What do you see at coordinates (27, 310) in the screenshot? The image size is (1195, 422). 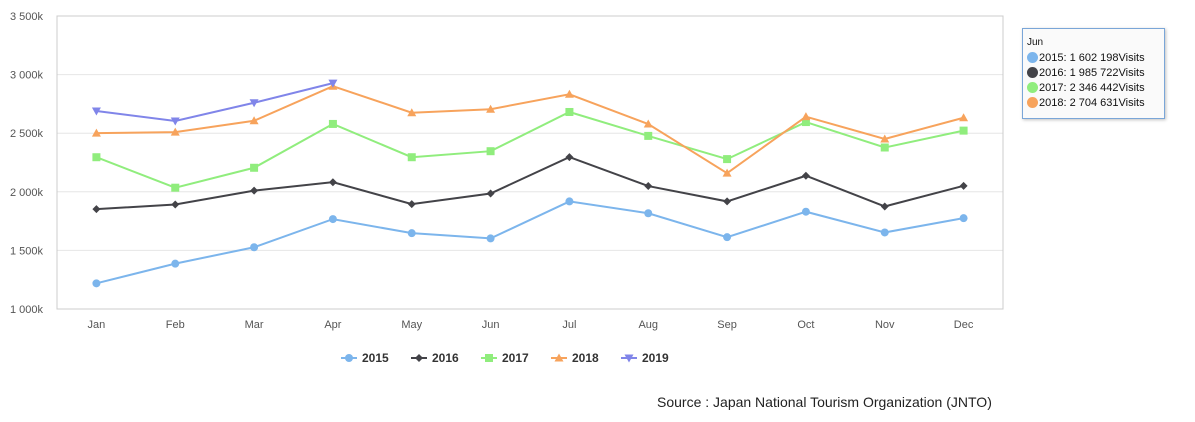 I see `y-tick-label: 1 000k` at bounding box center [27, 310].